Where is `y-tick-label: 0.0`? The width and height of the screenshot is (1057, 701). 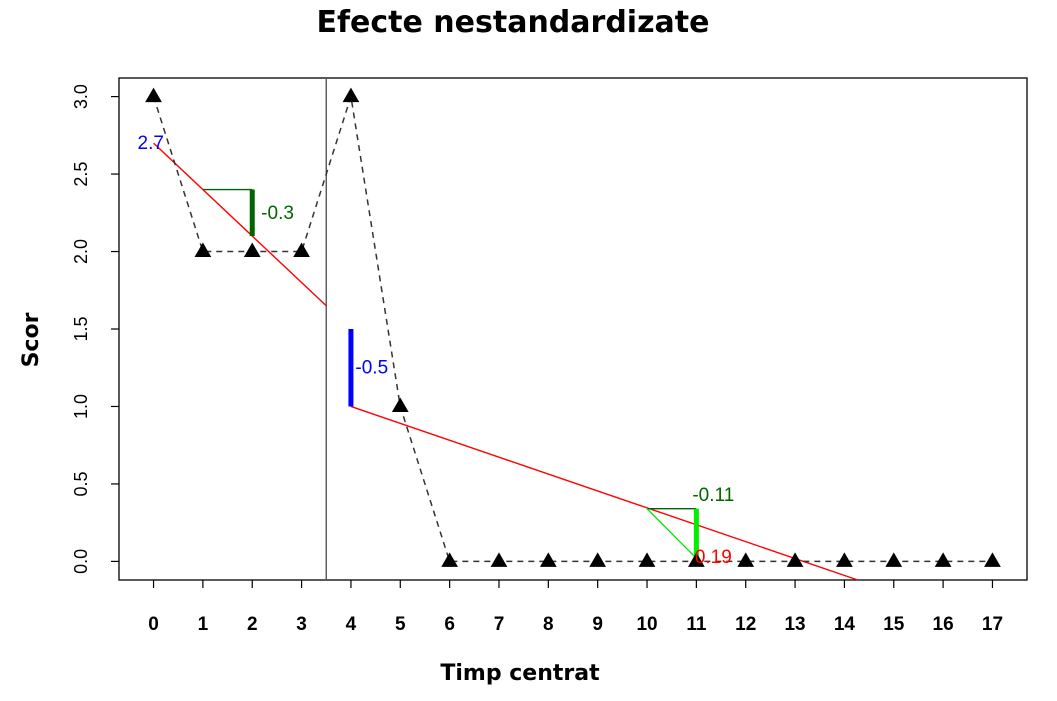
y-tick-label: 0.0 is located at coordinates (81, 561).